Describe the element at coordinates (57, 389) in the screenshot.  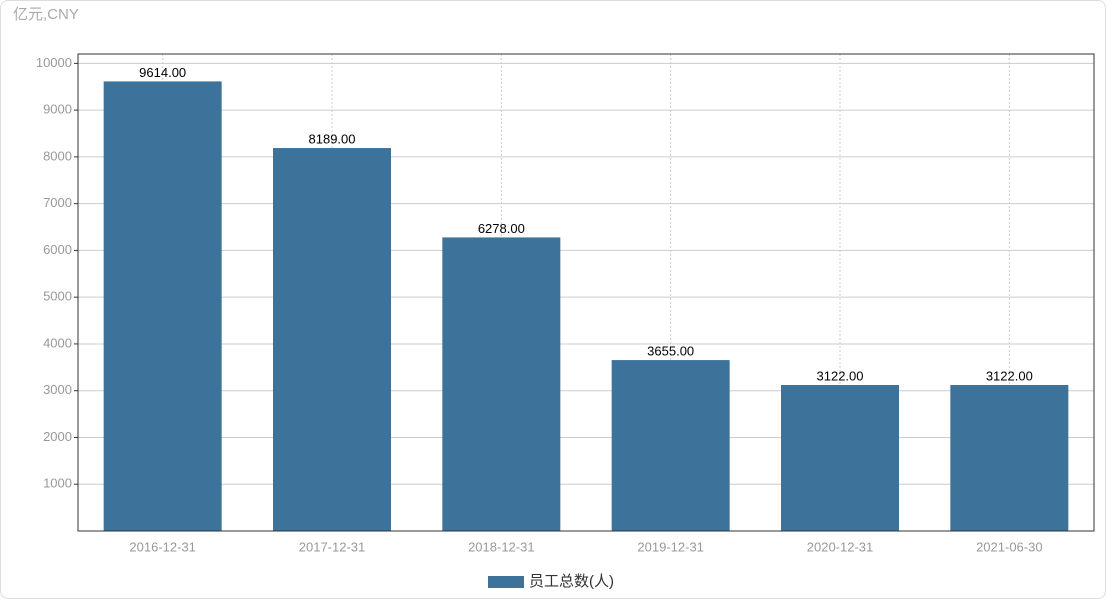
I see `y-tick-label: 3000` at that location.